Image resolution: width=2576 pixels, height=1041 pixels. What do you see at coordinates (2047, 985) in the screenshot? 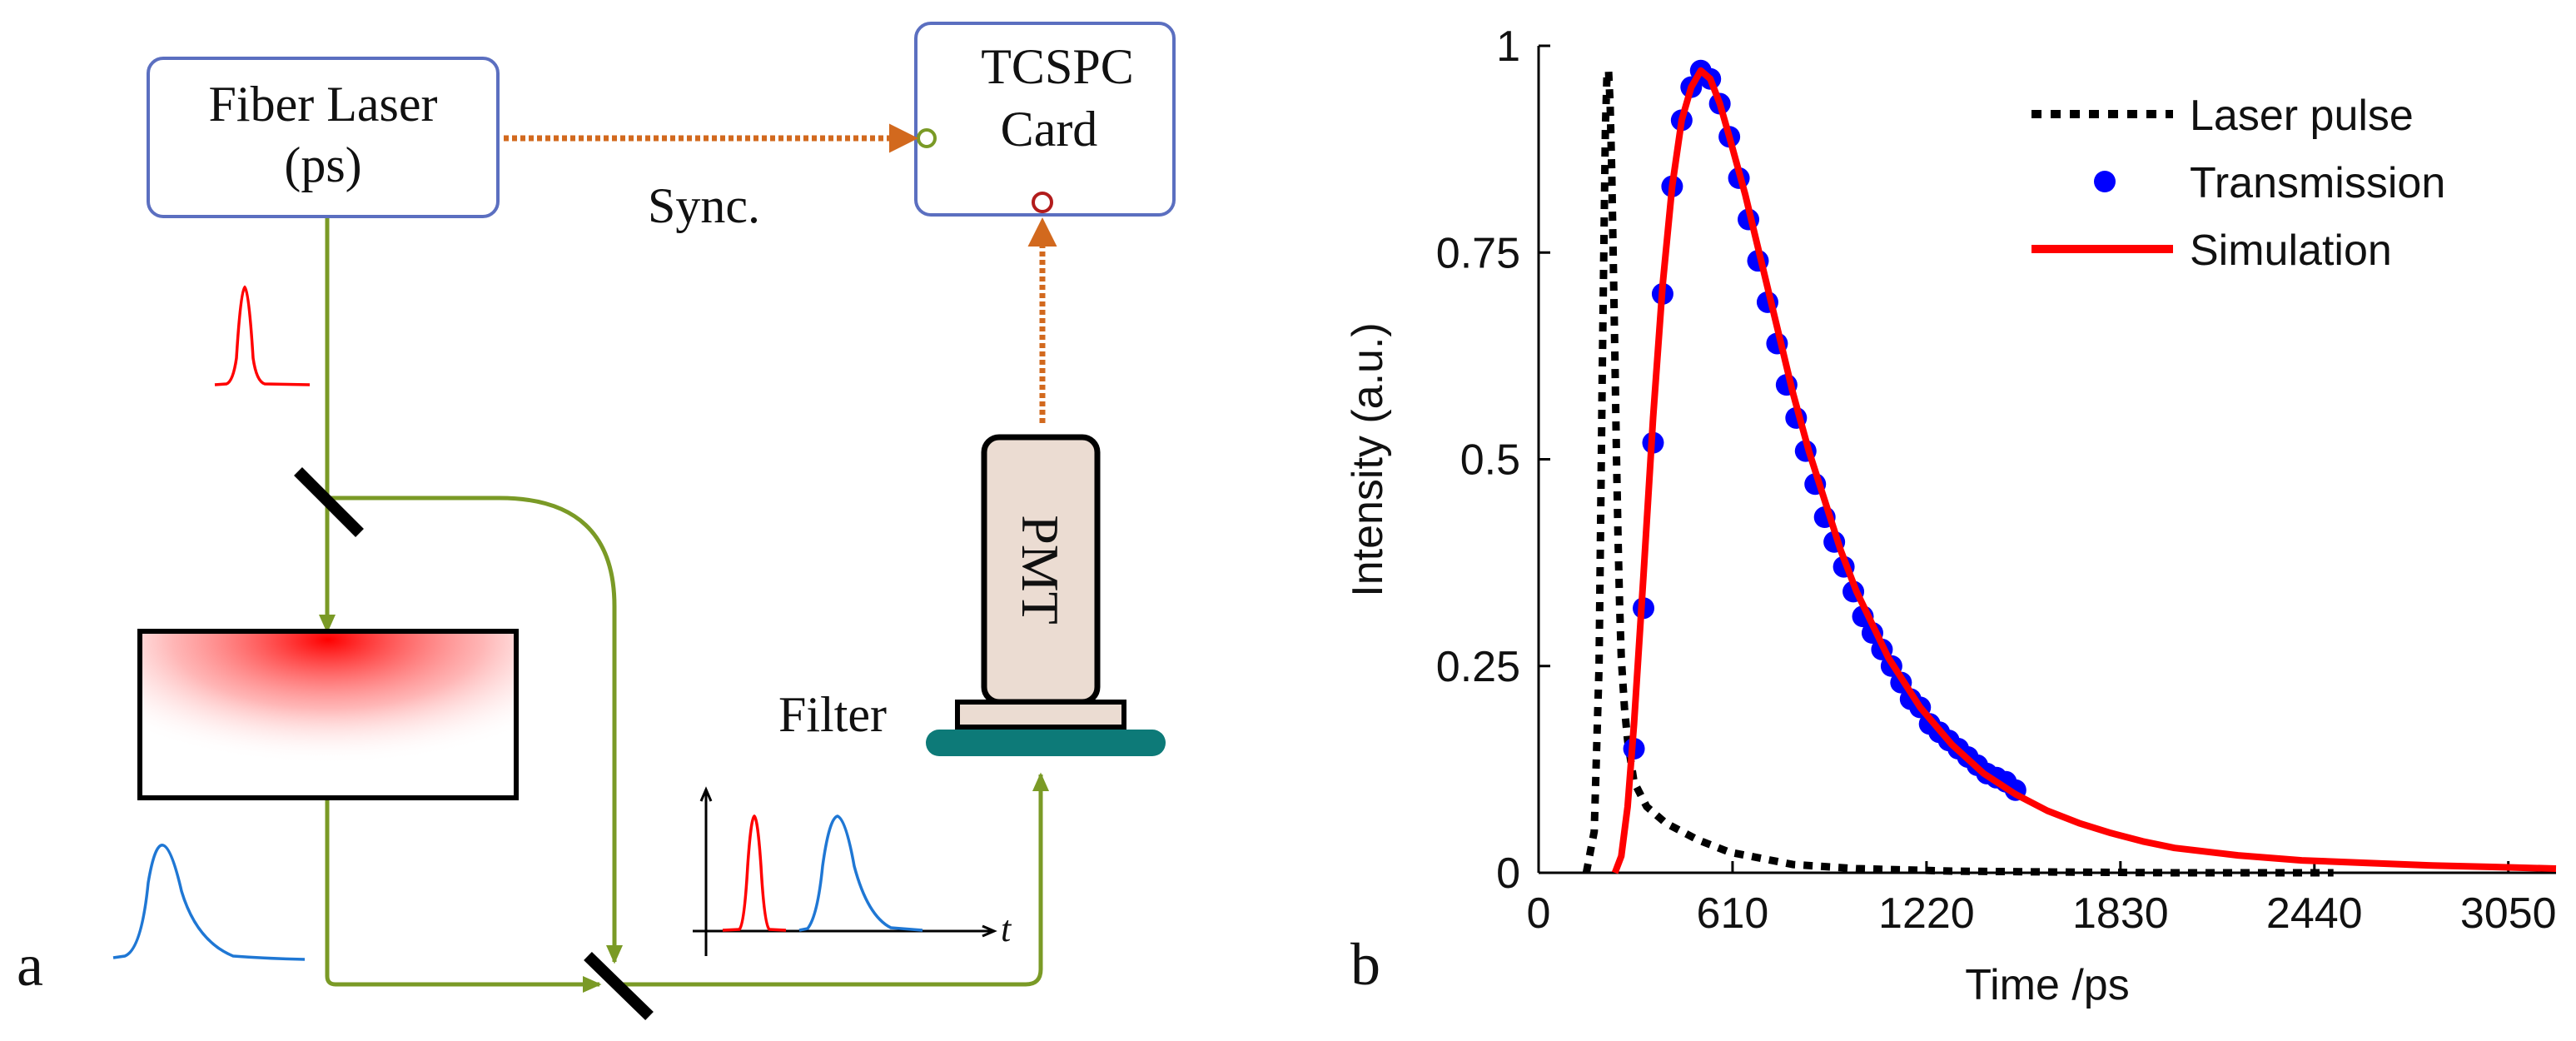
I see `x-axis-label: Time /ps` at bounding box center [2047, 985].